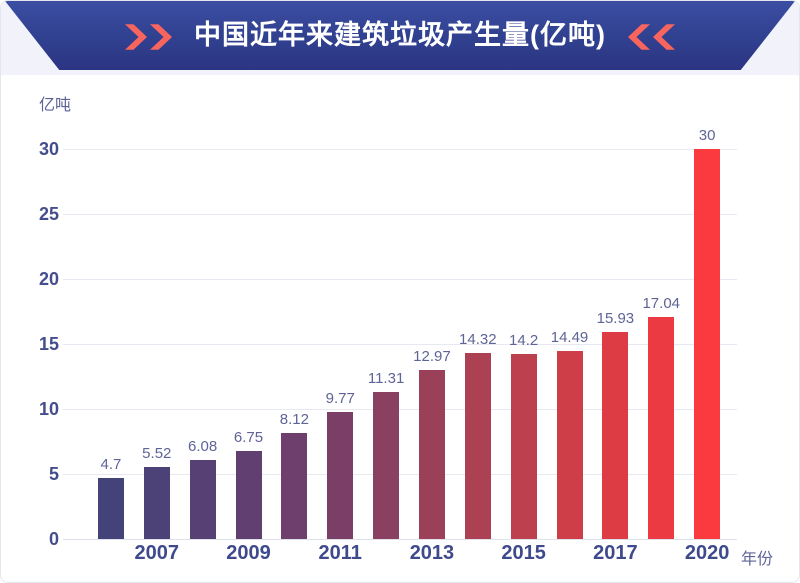 The width and height of the screenshot is (800, 583). Describe the element at coordinates (432, 553) in the screenshot. I see `x-tick-label-2013: 2013` at that location.